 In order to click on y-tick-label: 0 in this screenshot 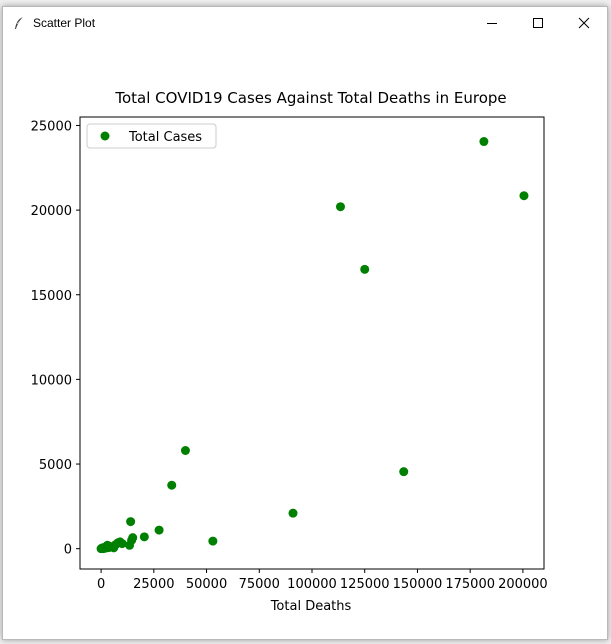, I will do `click(68, 550)`.